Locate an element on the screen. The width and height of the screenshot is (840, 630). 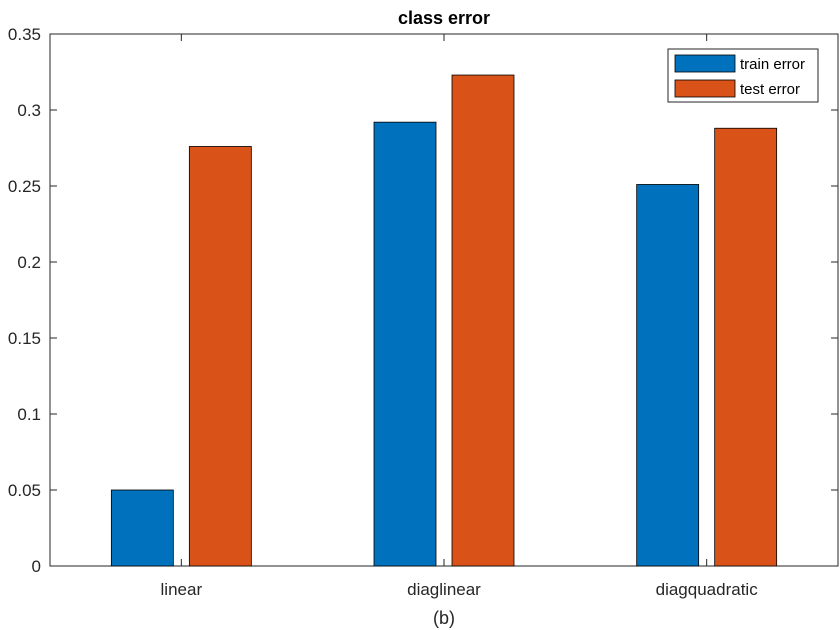
y-tick-label: 0.2 is located at coordinates (29, 262).